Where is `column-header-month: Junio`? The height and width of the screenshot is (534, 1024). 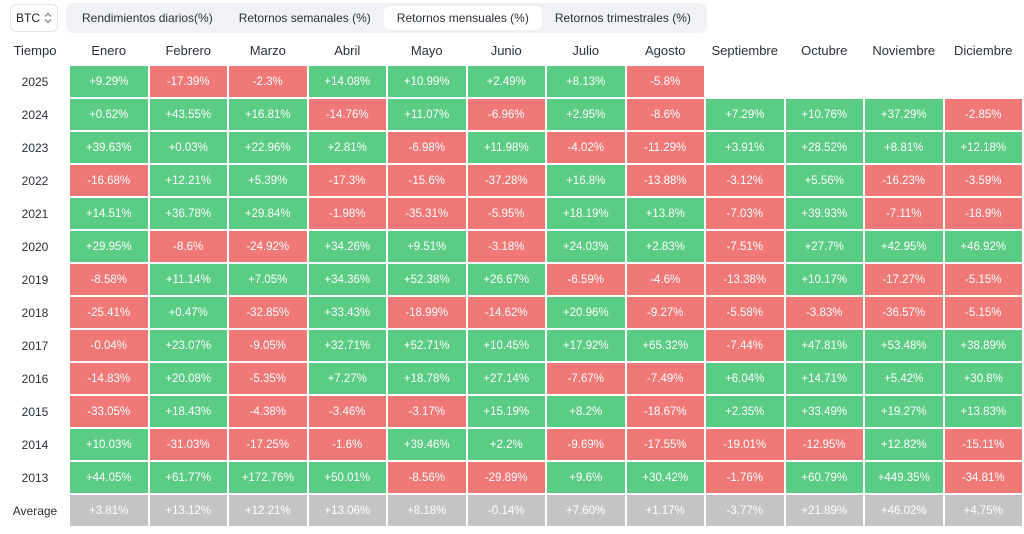 column-header-month: Junio is located at coordinates (506, 50).